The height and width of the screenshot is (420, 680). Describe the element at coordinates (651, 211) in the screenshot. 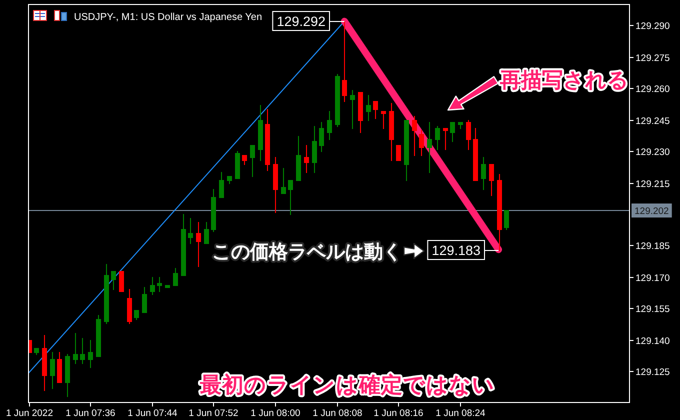

I see `ref-line-label: 129.202` at that location.